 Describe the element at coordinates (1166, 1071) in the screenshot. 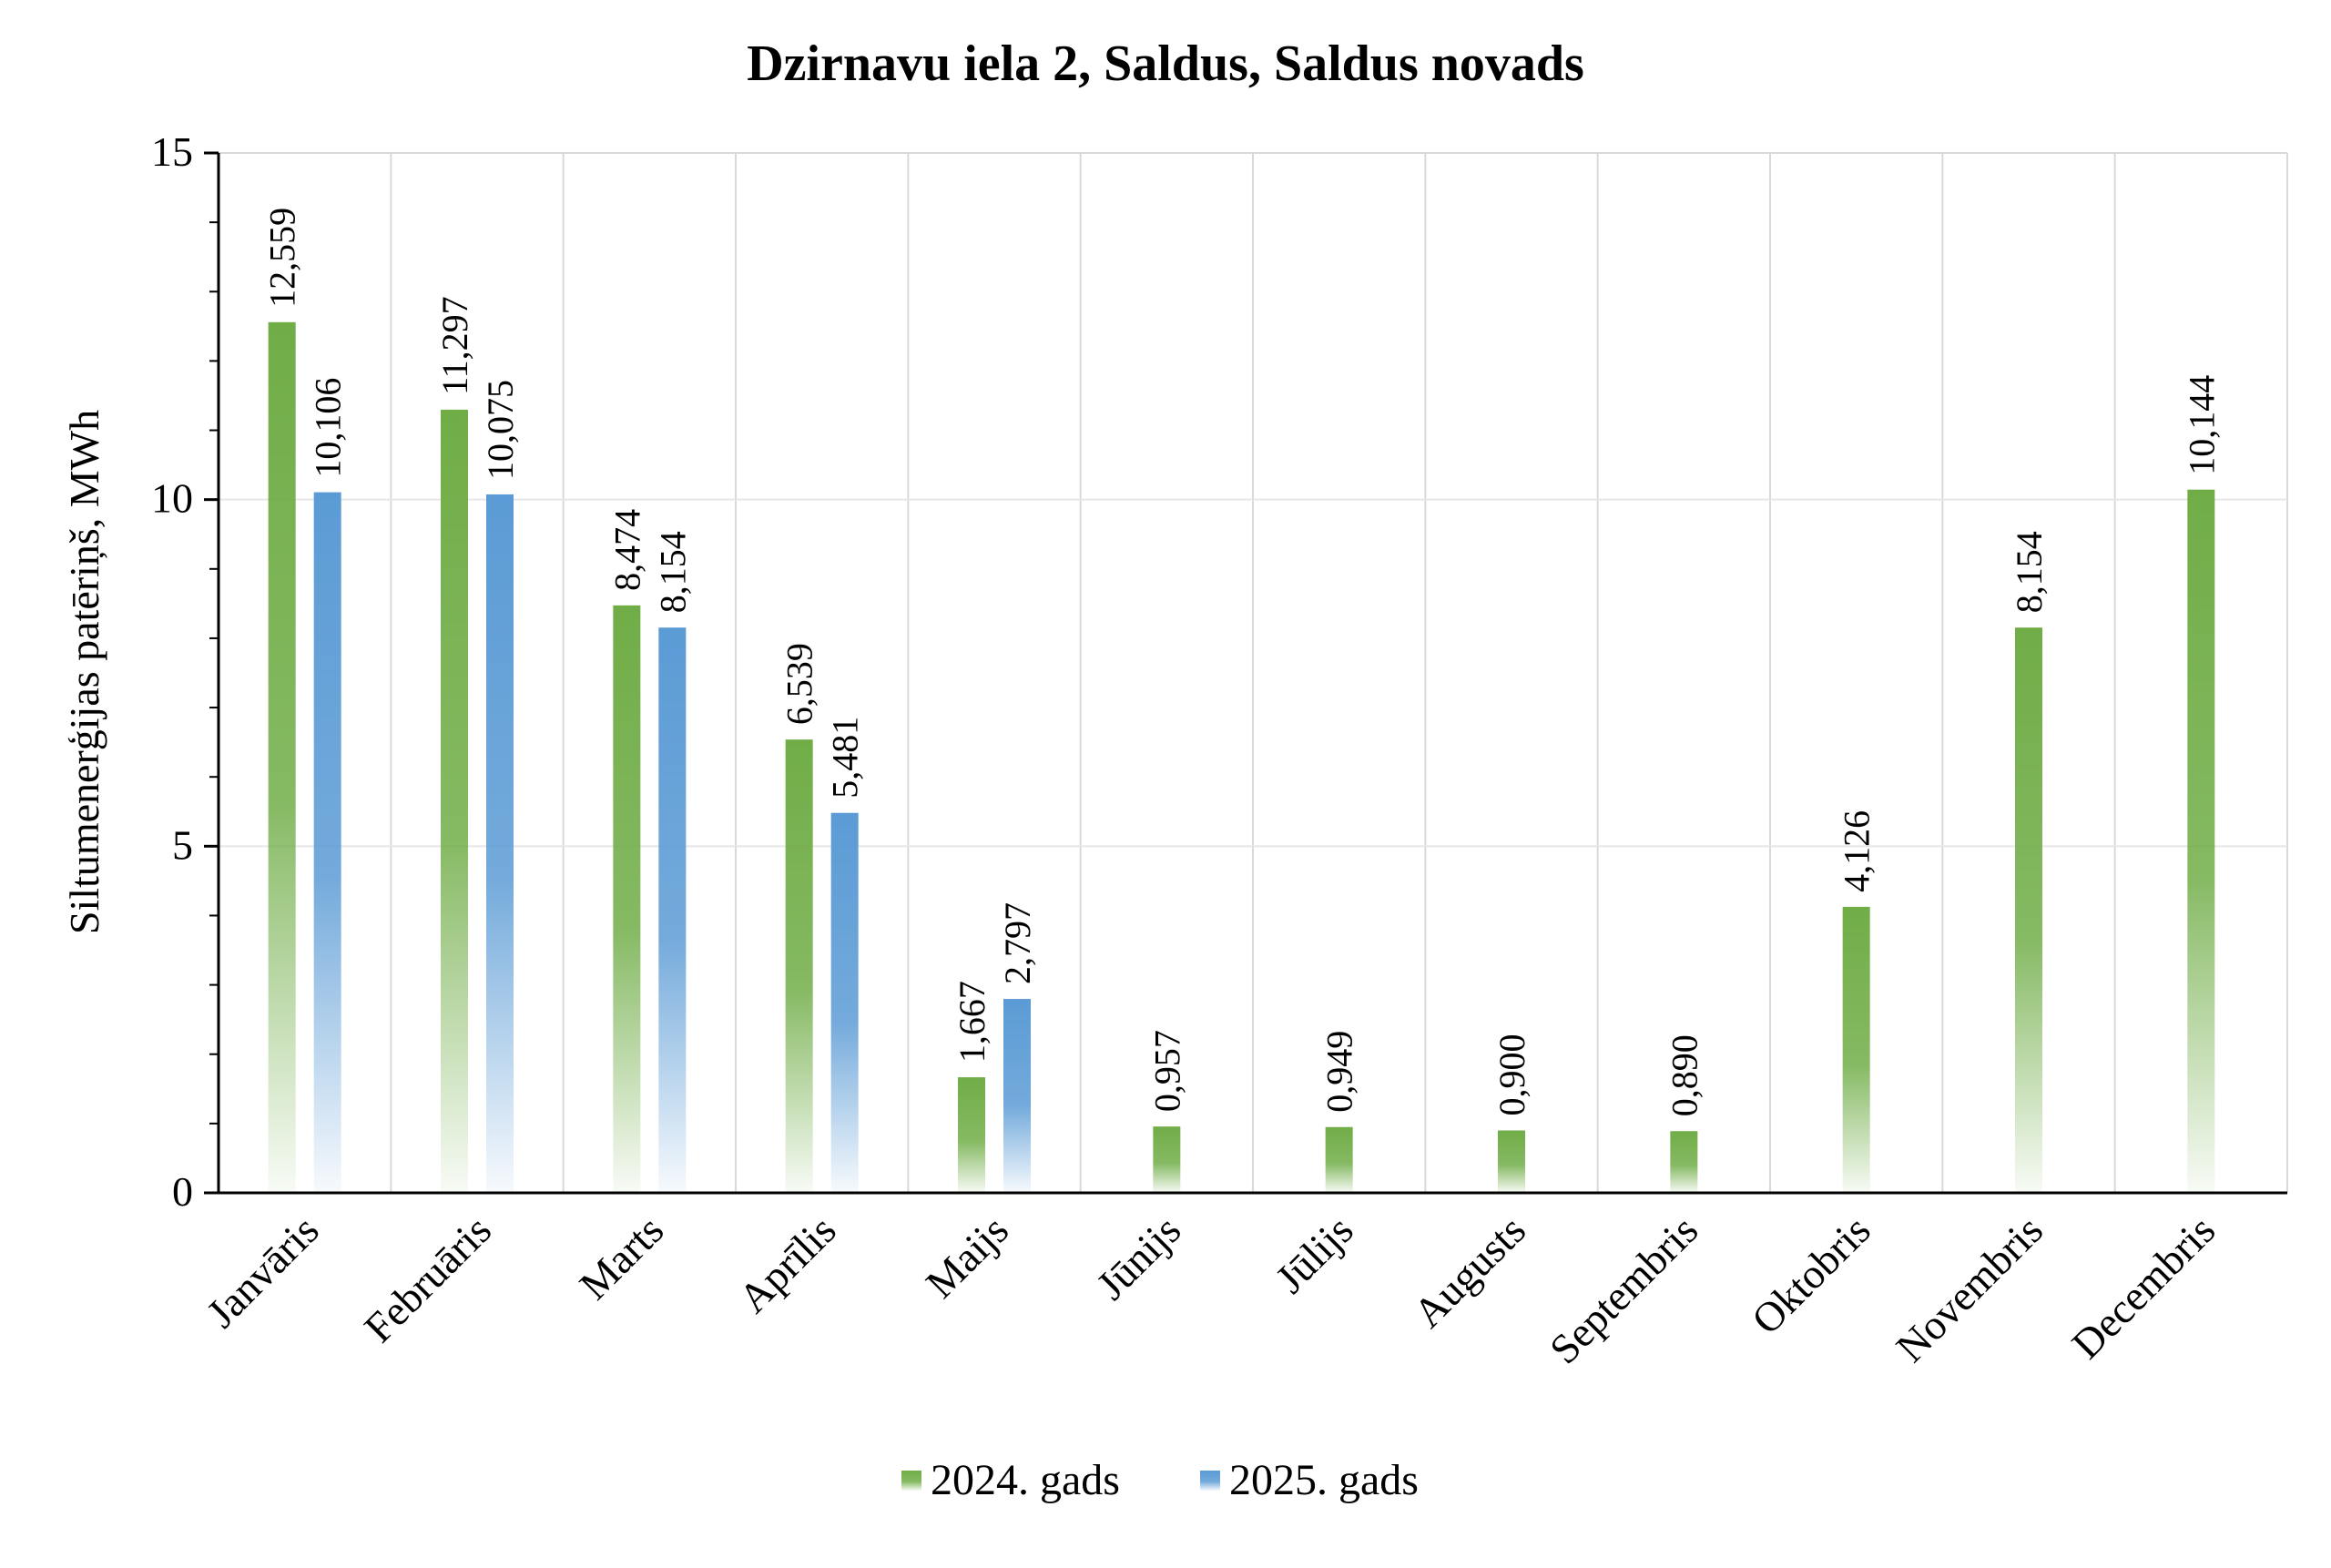

I see `data-label: 0,957` at that location.